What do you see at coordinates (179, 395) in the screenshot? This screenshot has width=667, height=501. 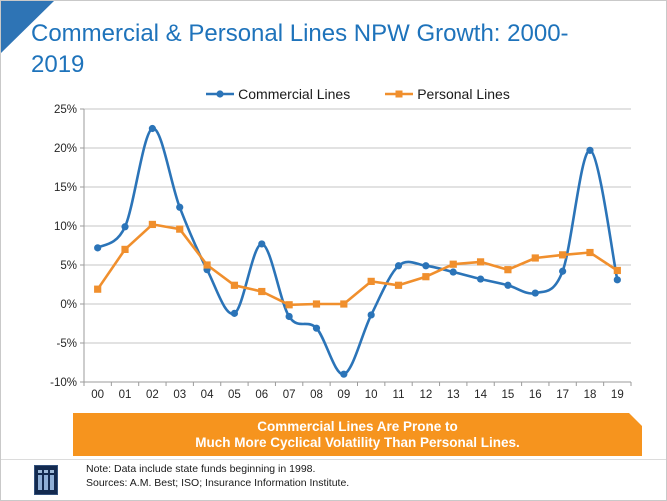 I see `x-axis-label: 03` at bounding box center [179, 395].